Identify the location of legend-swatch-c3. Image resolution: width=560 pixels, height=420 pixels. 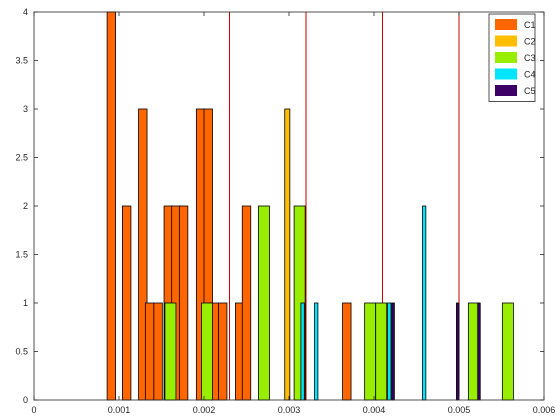
(506, 57).